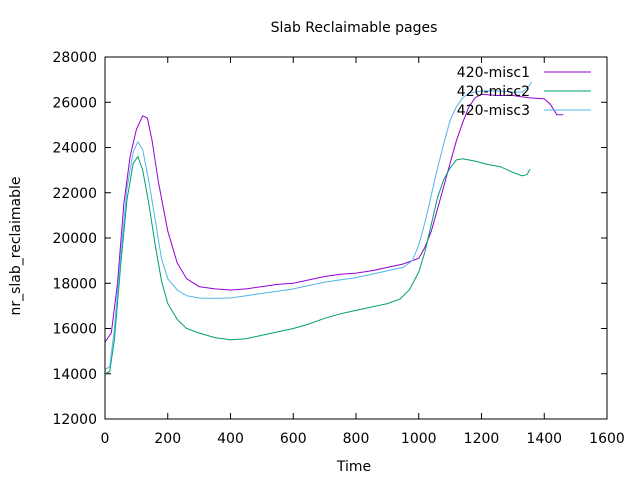 This screenshot has height=480, width=640. Describe the element at coordinates (493, 73) in the screenshot. I see `legend-label: 420-misc1` at that location.